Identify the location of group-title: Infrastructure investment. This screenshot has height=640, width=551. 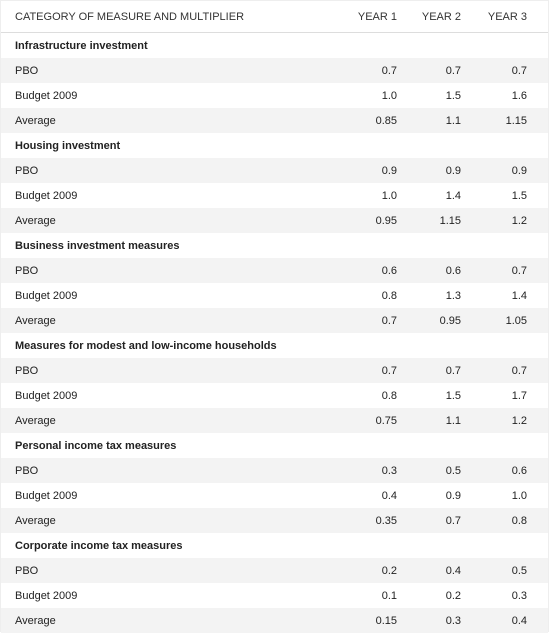
(81, 45).